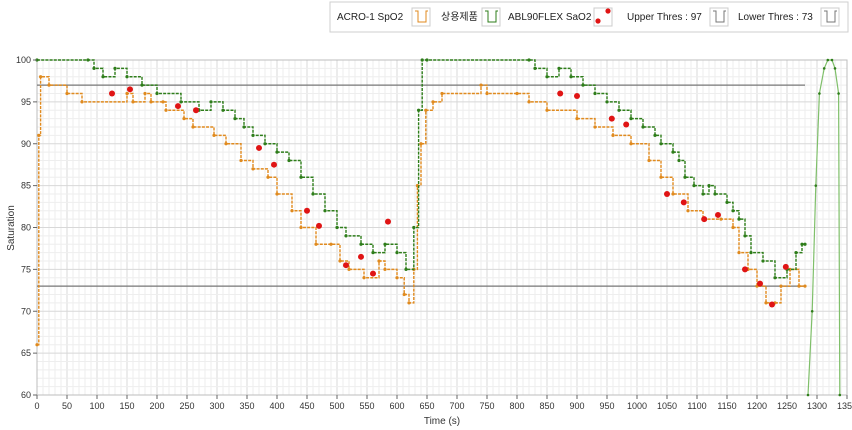 The image size is (852, 430). I want to click on x-tick-label: 600, so click(396, 406).